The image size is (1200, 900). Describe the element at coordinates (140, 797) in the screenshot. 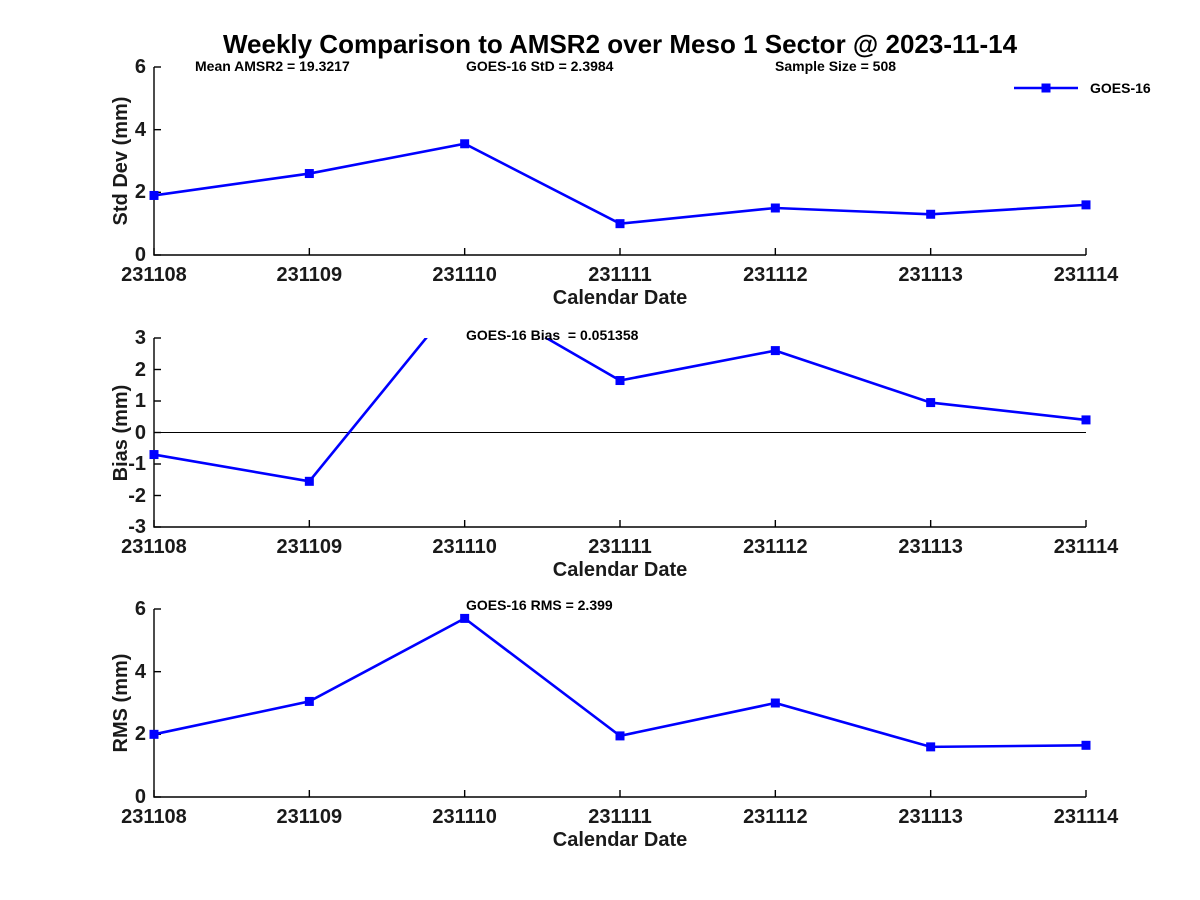

I see `rms-ytick-label: 0` at that location.